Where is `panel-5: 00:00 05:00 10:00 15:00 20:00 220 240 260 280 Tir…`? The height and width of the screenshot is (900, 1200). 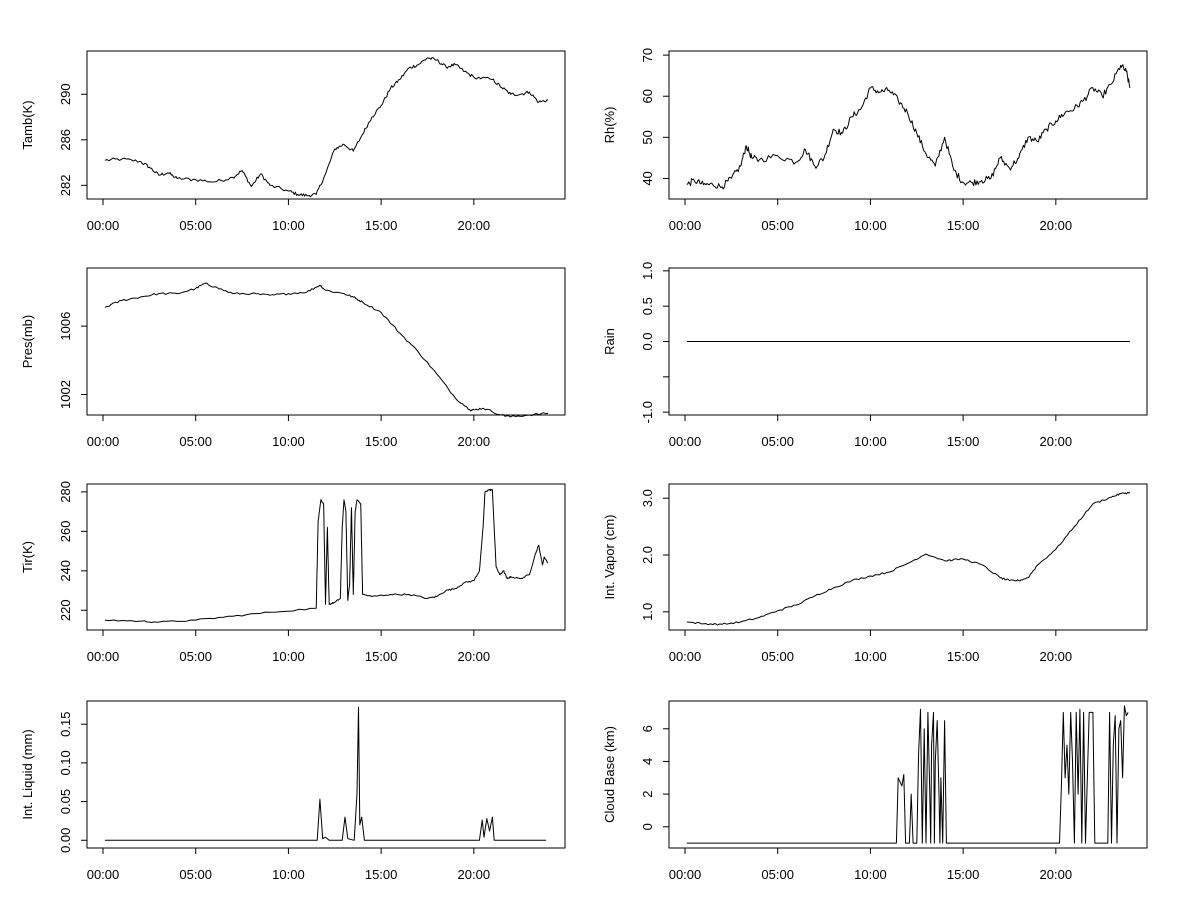
panel-5: 00:00 05:00 10:00 15:00 20:00 220 240 260 280 Tir… is located at coordinates (293, 572).